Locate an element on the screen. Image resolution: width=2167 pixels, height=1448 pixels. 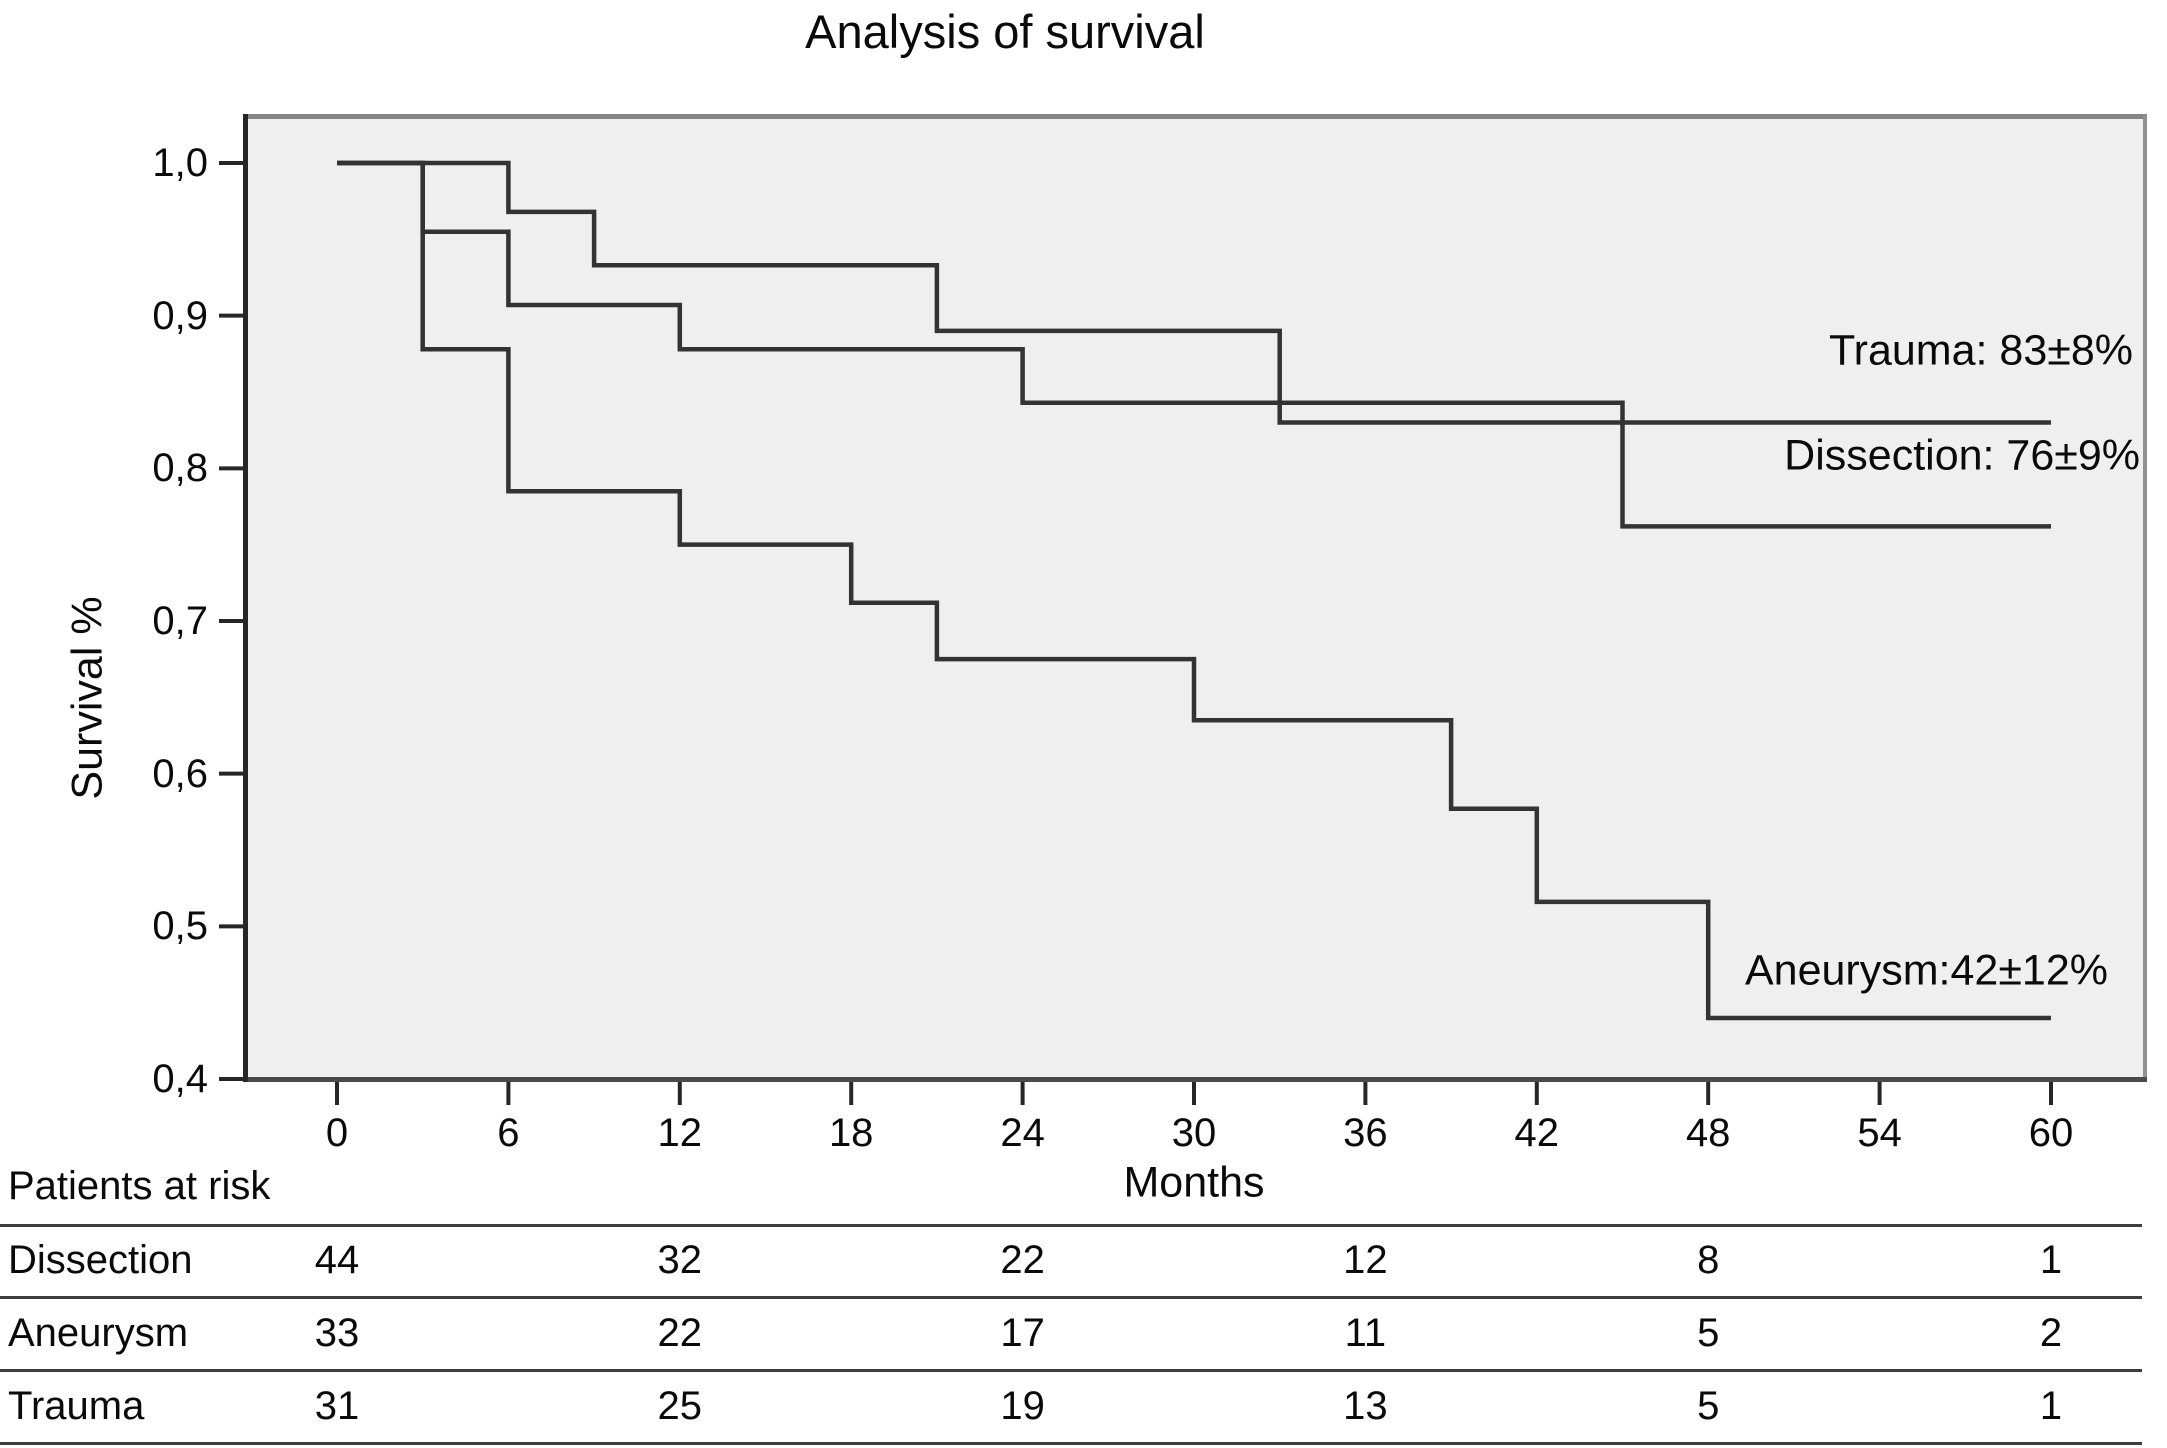
y-tick-label: 0,8 is located at coordinates (180, 468).